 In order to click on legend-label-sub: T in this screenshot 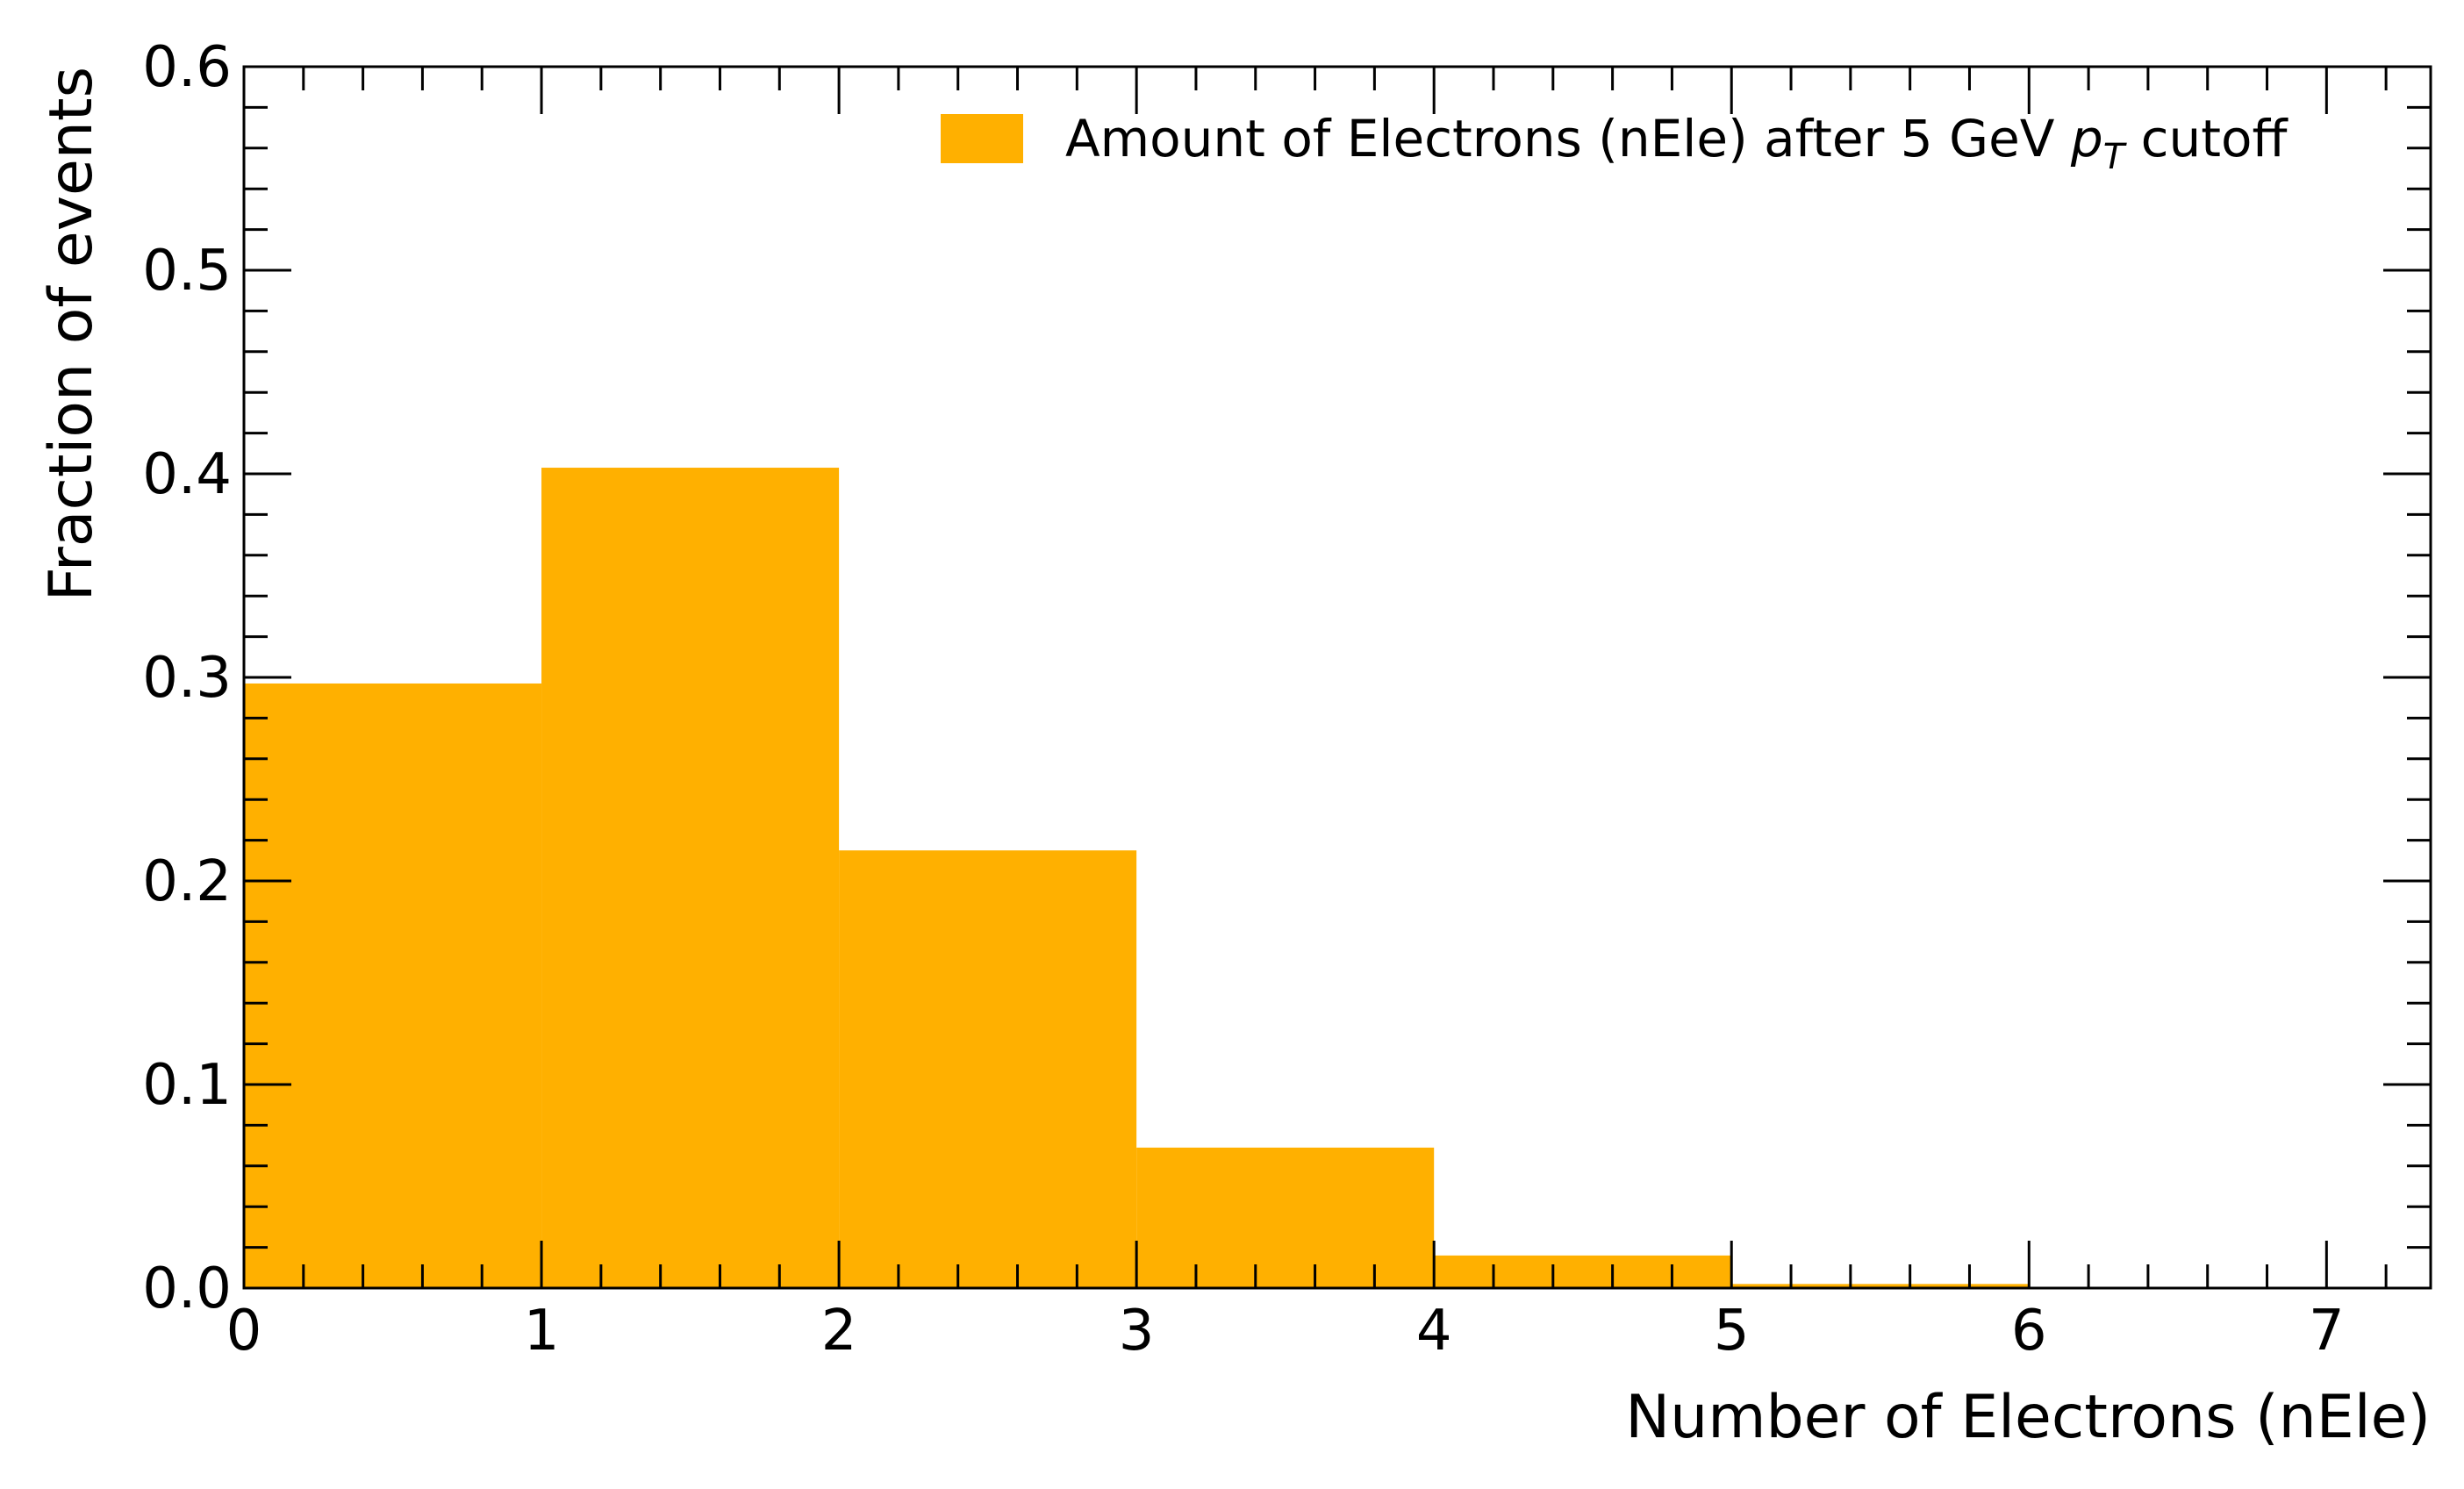, I will do `click(2115, 157)`.